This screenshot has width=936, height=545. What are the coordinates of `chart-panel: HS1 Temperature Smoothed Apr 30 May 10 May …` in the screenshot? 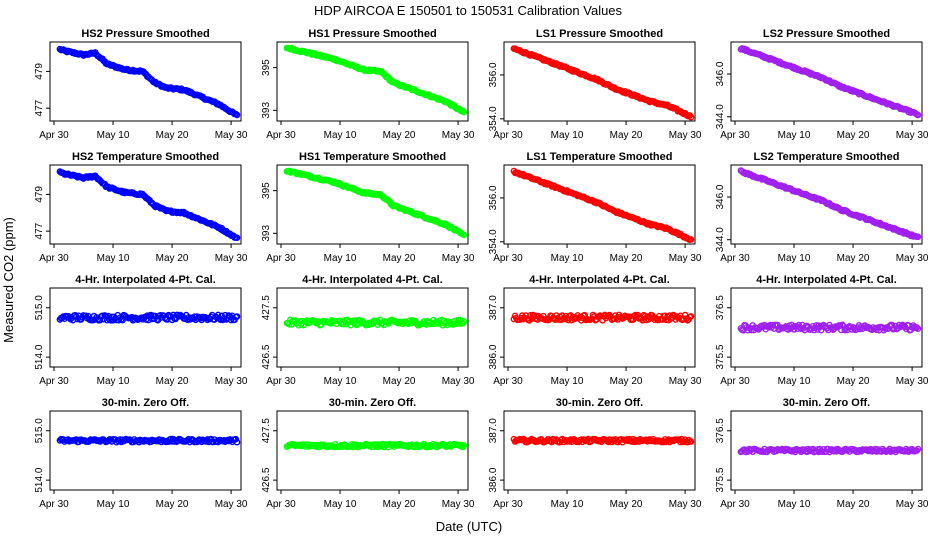 It's located at (368, 207).